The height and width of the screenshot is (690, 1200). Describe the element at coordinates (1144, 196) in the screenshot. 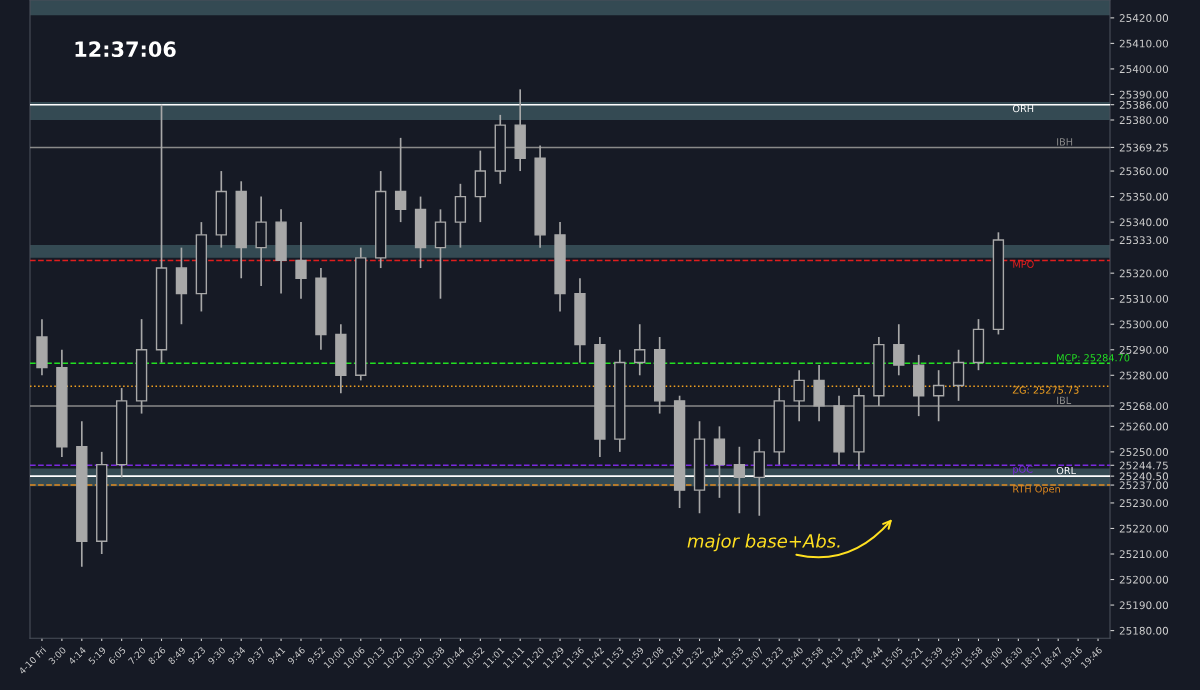

I see `y-tick-label: 25350.00` at that location.